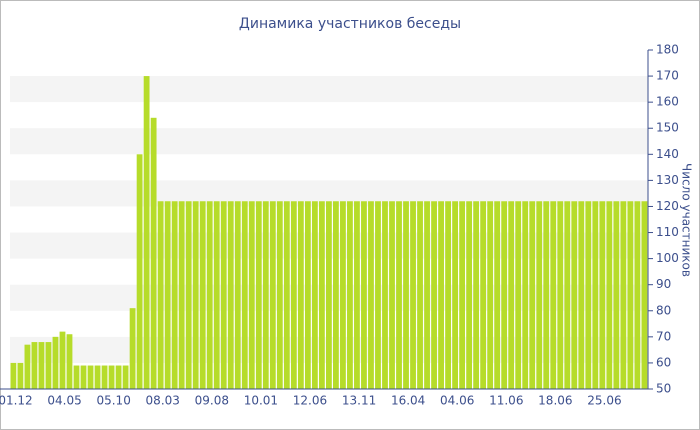  Describe the element at coordinates (667, 154) in the screenshot. I see `y-tick-label: 140` at that location.